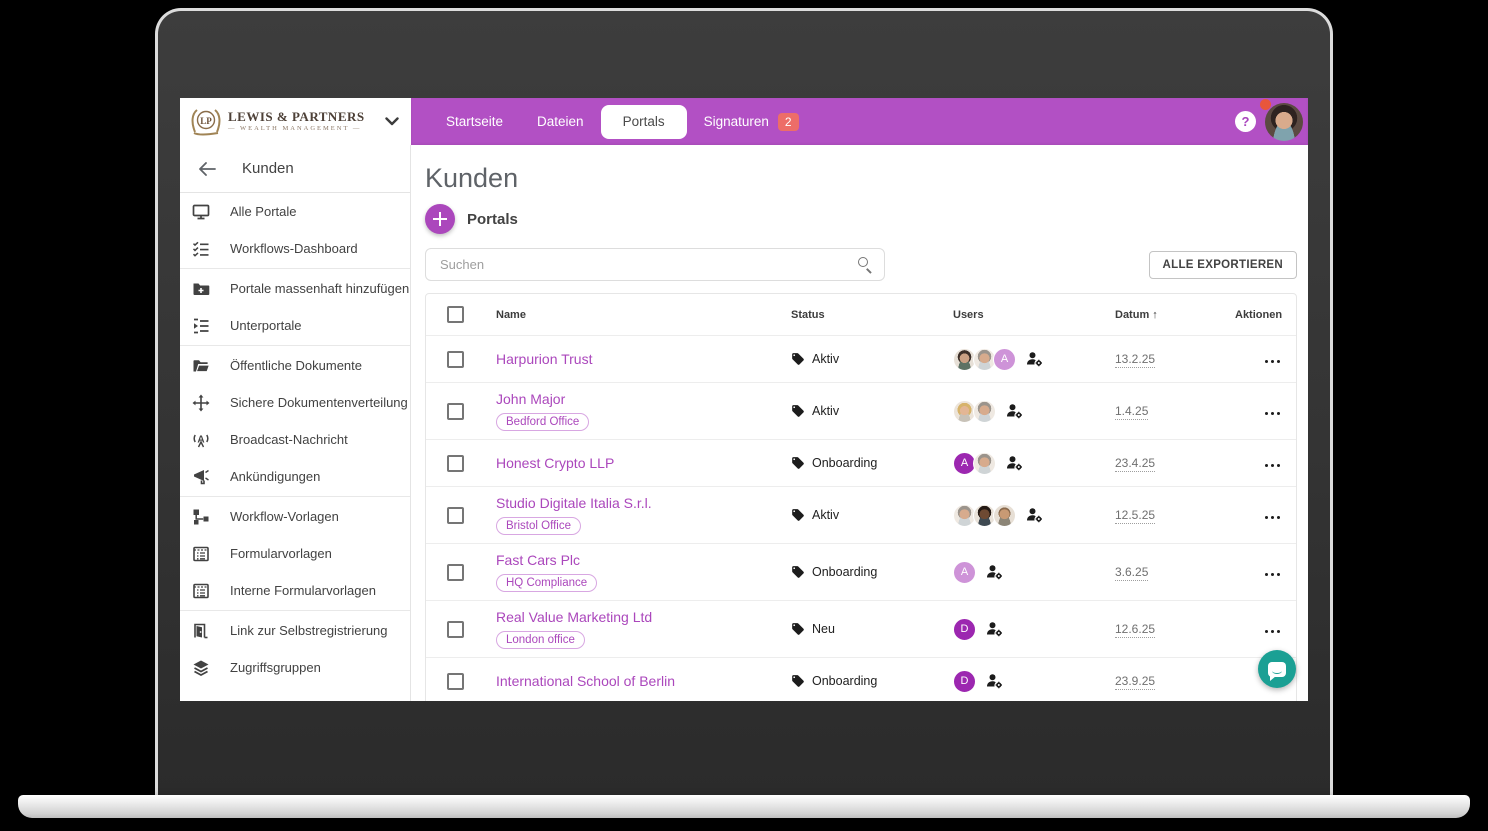  I want to click on tab-startseite: Startseite, so click(475, 121).